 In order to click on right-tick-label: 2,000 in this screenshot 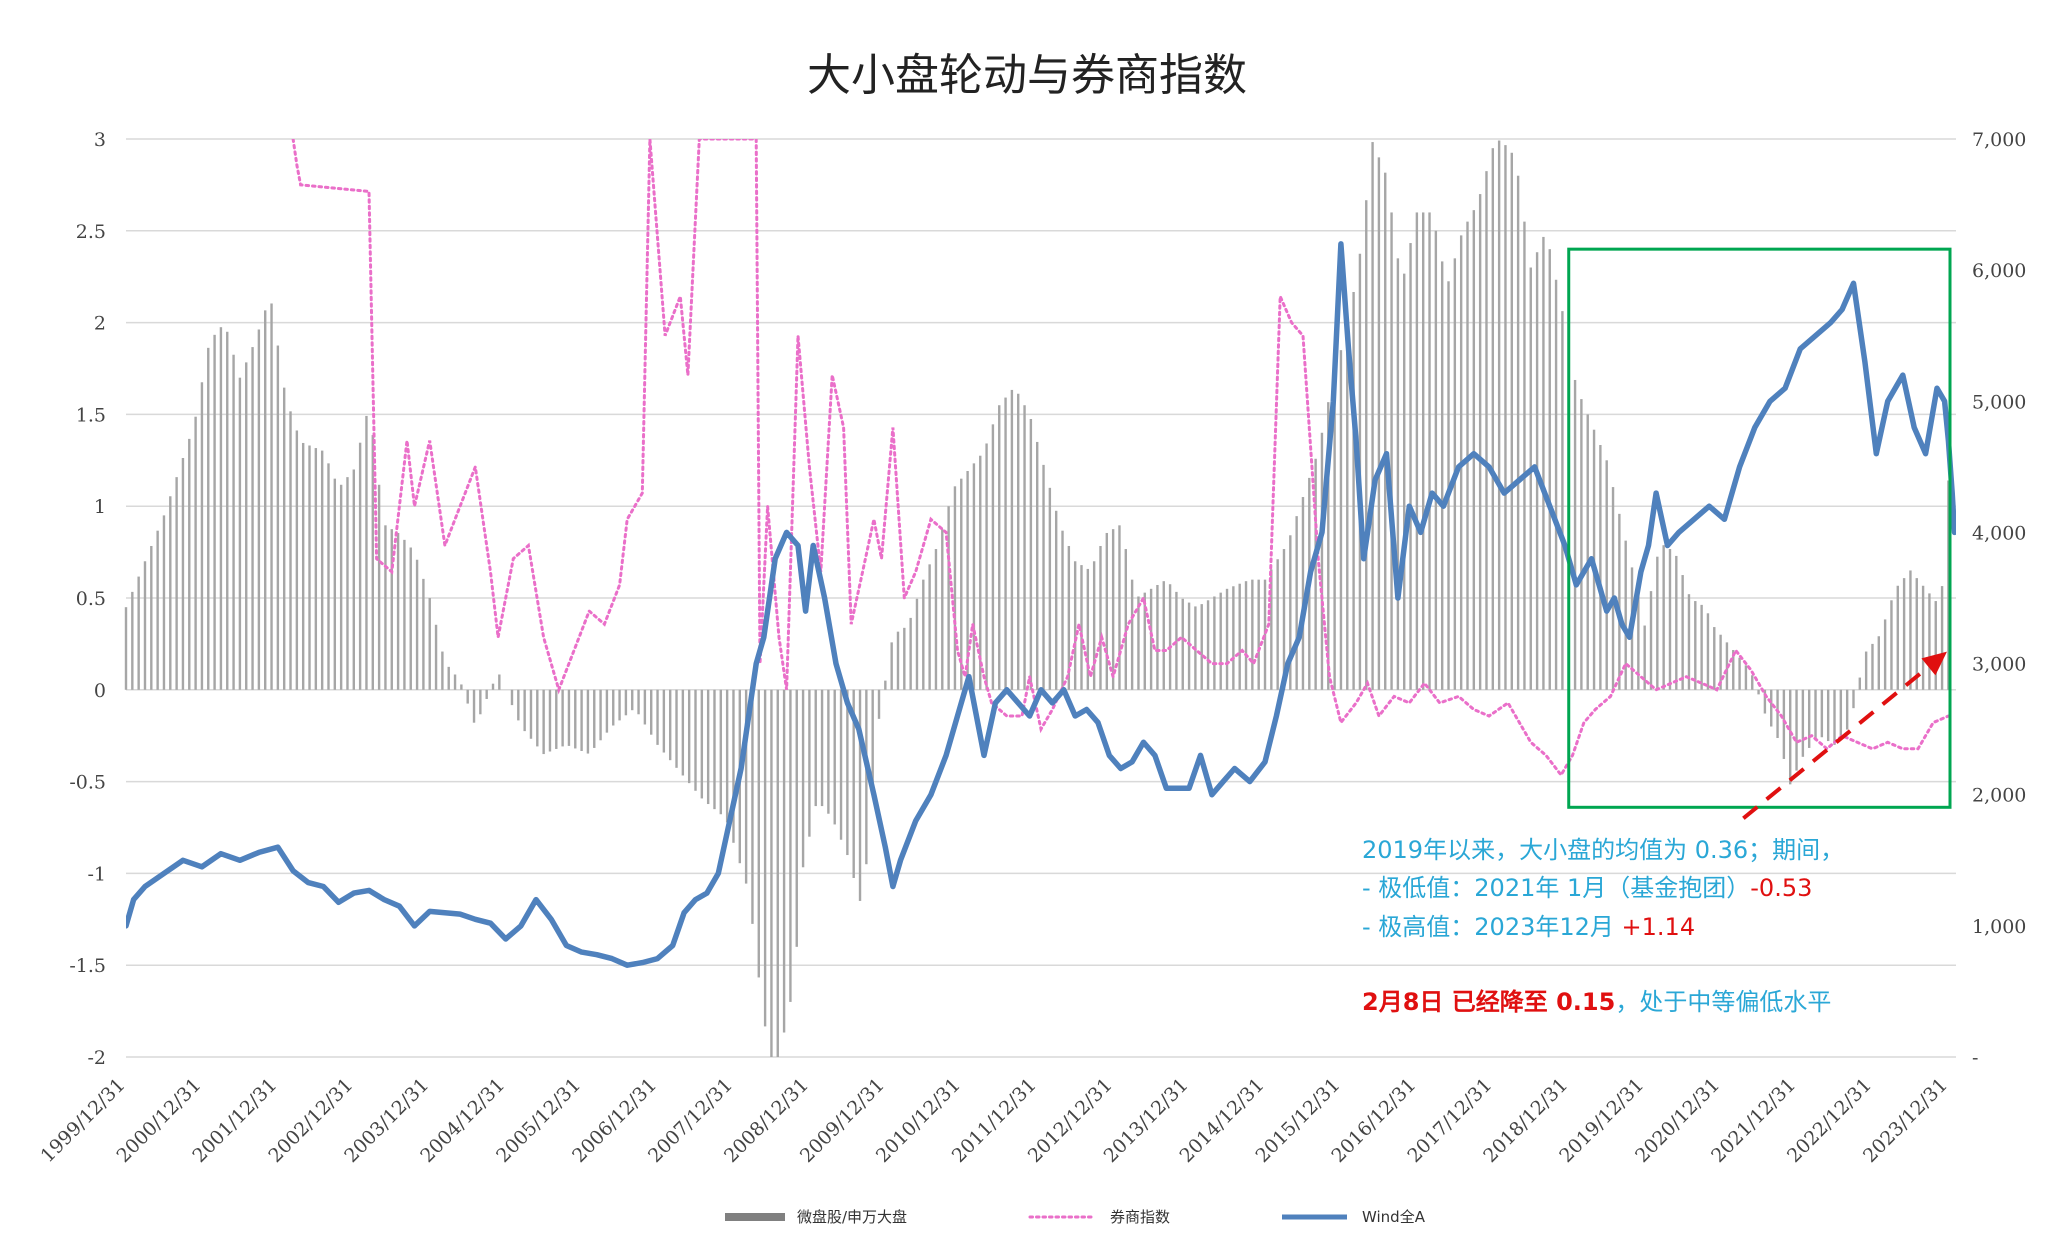, I will do `click(1999, 796)`.